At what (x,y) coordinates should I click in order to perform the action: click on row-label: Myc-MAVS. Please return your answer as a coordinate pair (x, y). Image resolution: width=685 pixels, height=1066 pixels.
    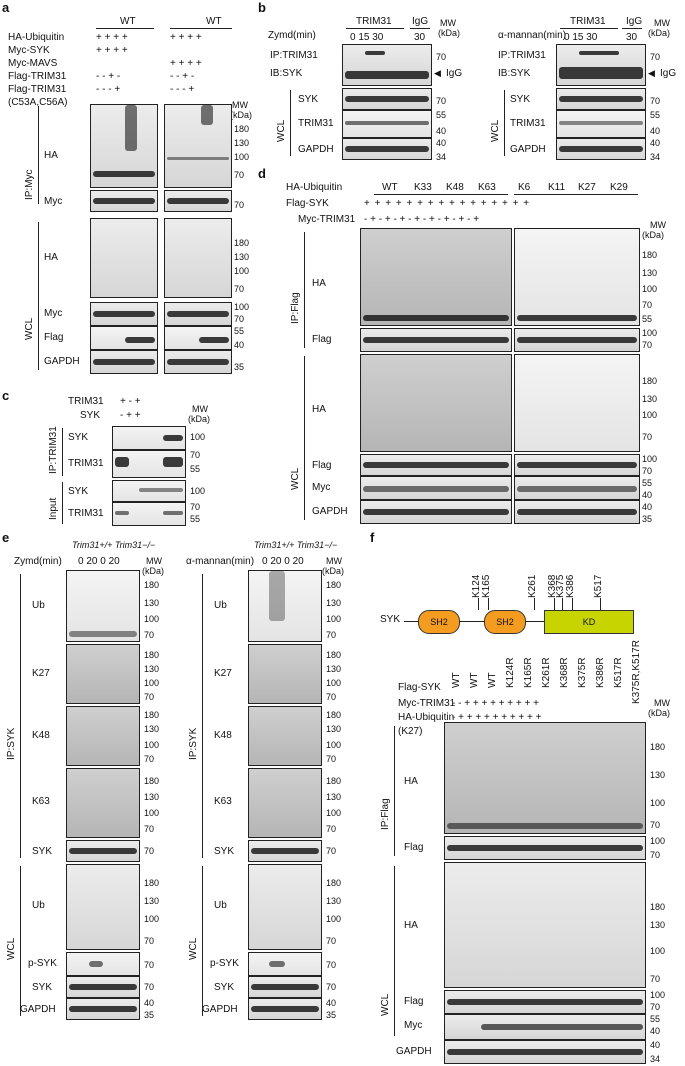
    Looking at the image, I should click on (33, 63).